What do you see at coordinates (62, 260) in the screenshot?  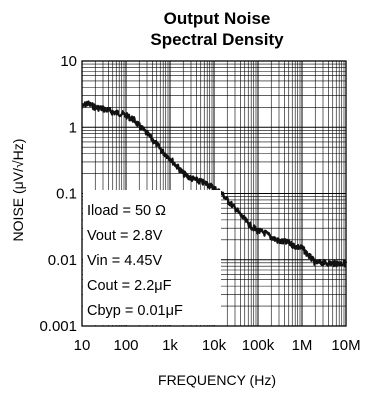 I see `y-tick-label: 0.01` at bounding box center [62, 260].